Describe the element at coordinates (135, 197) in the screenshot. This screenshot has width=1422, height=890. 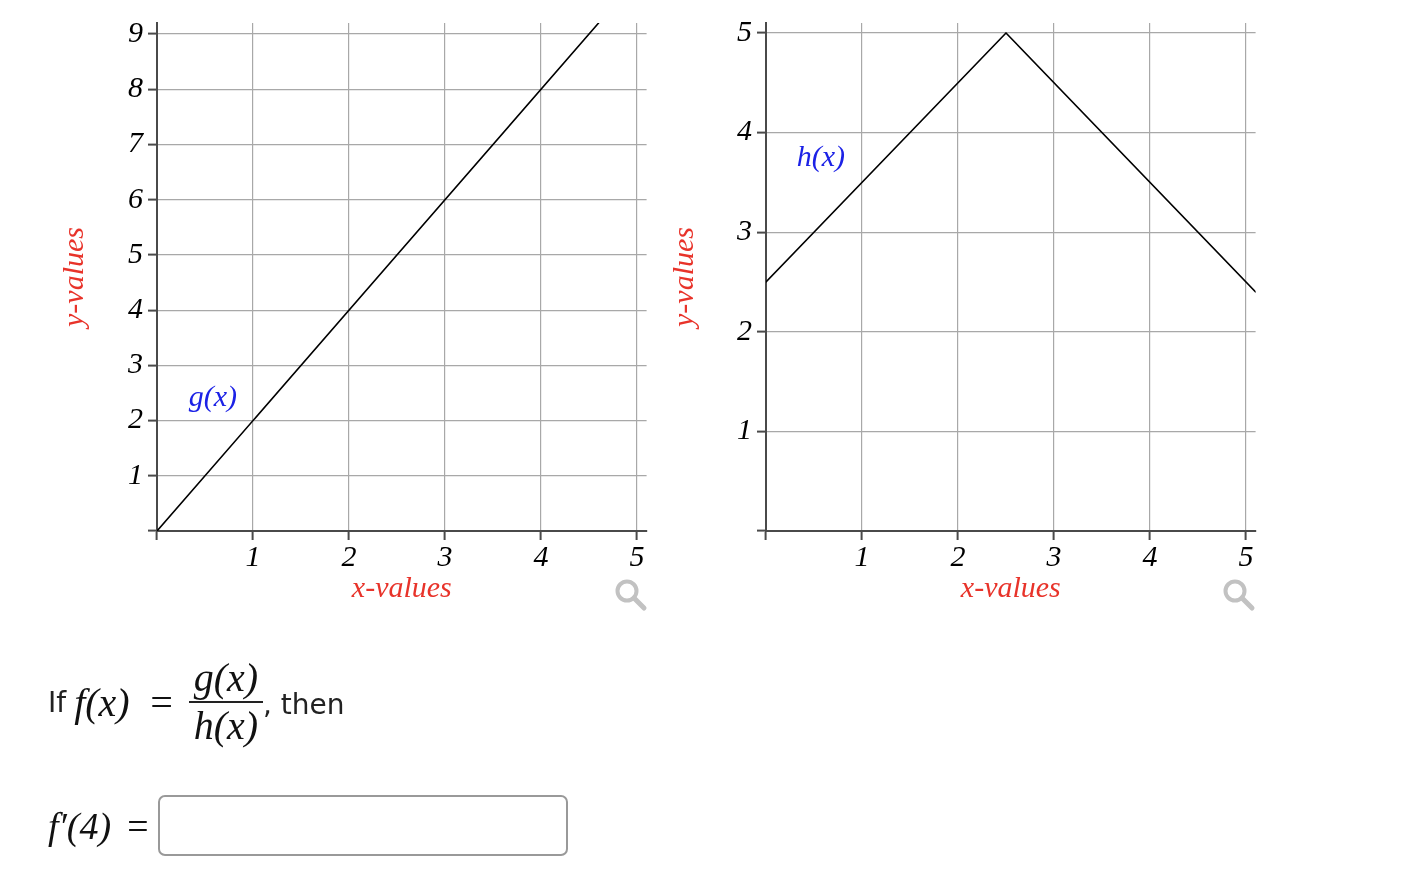
I see `y-tick-label: 6` at that location.